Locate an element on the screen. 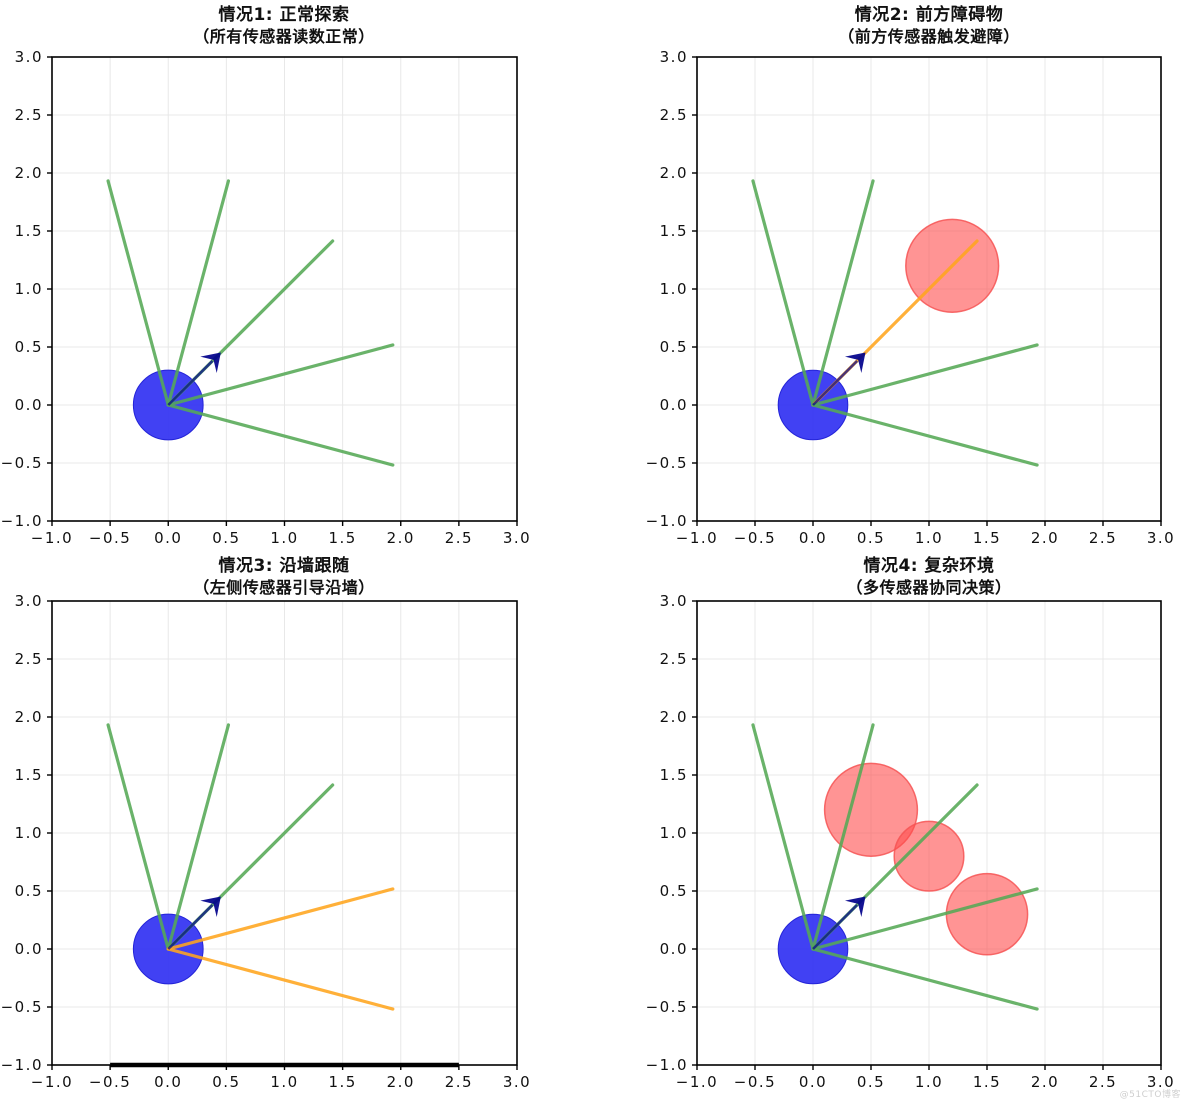 This screenshot has width=1184, height=1103. subplot-1-subtitle: （所有传感器读数正常） is located at coordinates (284, 36).